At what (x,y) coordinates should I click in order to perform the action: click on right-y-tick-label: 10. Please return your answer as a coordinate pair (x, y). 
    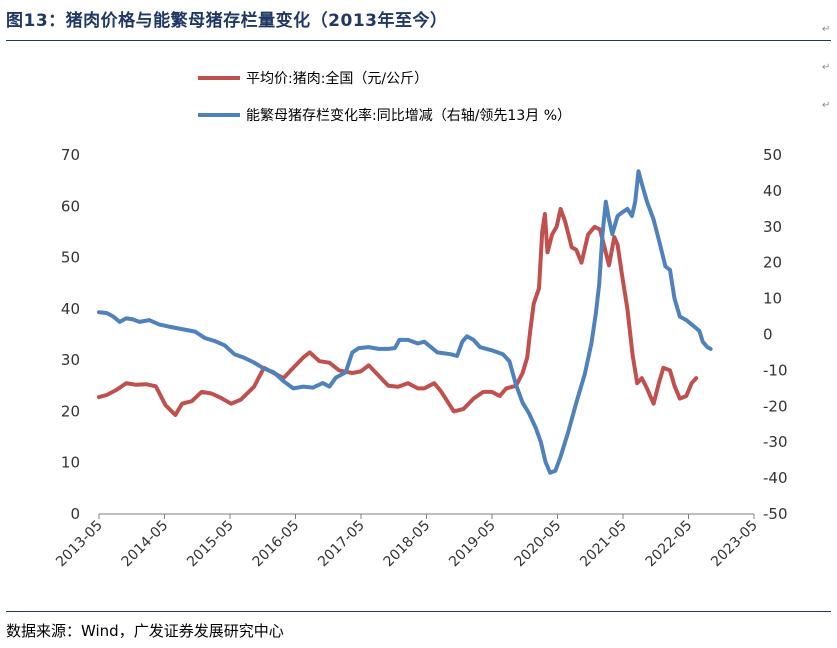
    Looking at the image, I should click on (772, 299).